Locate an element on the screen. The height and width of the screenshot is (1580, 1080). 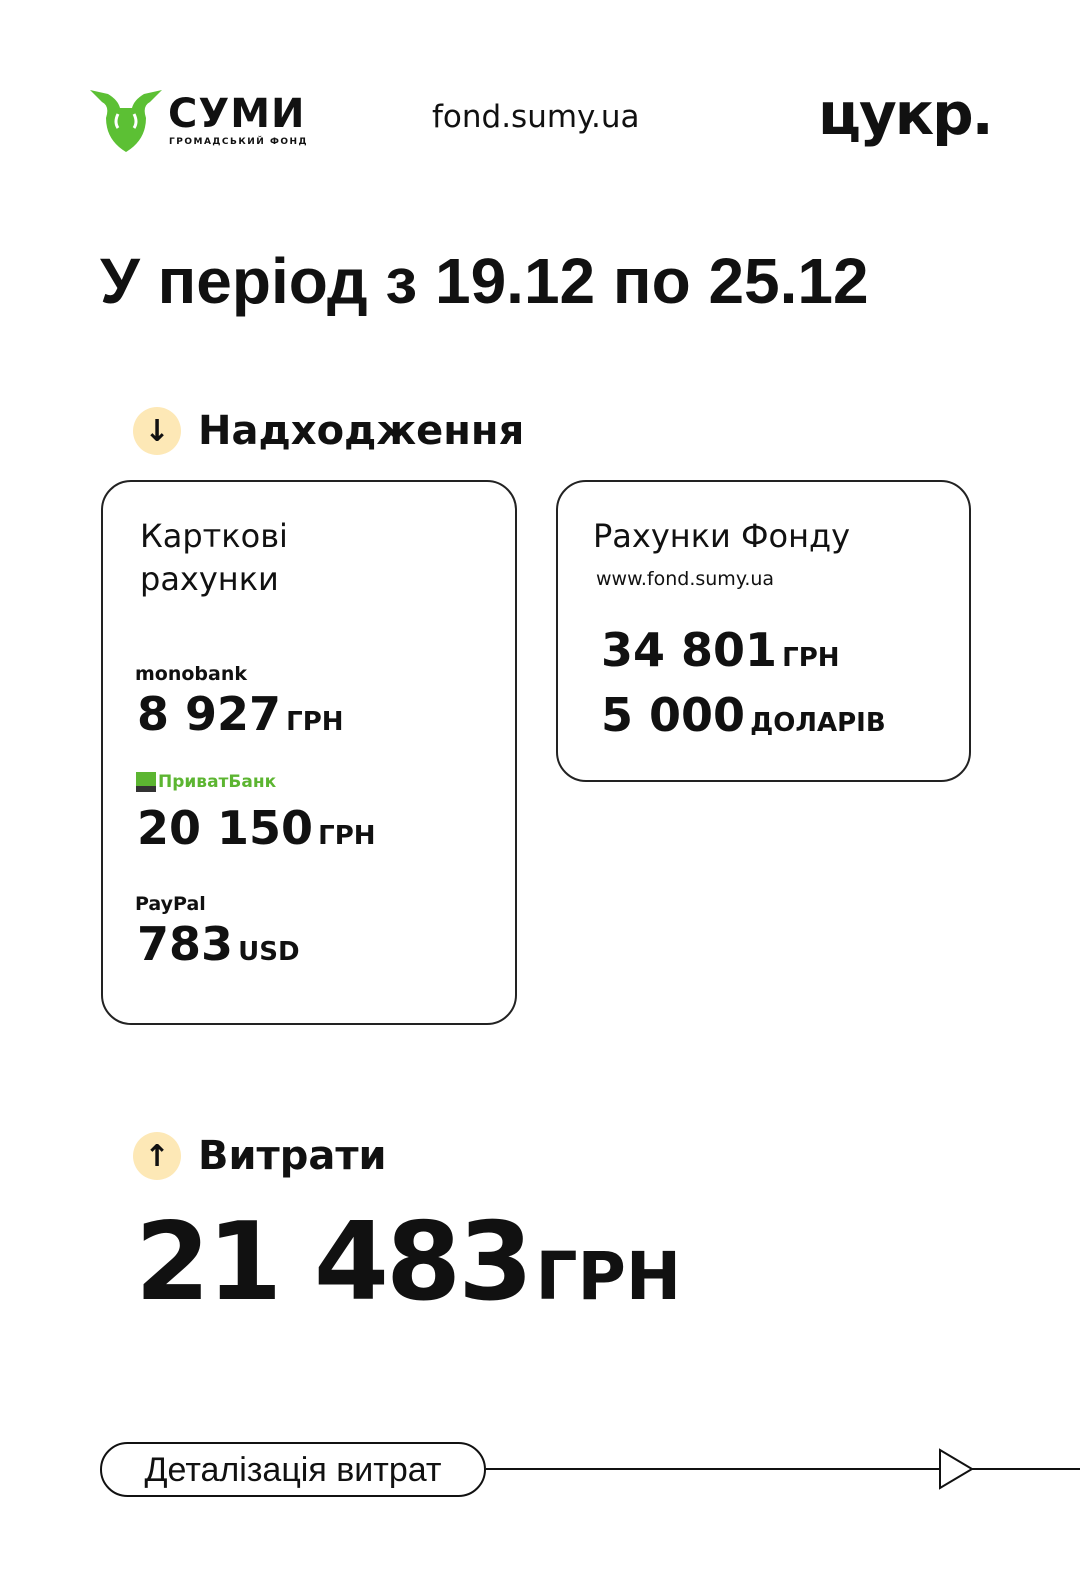
logo-subtitle: ГРОМАДСЬКИЙ ФОНД is located at coordinates (239, 142).